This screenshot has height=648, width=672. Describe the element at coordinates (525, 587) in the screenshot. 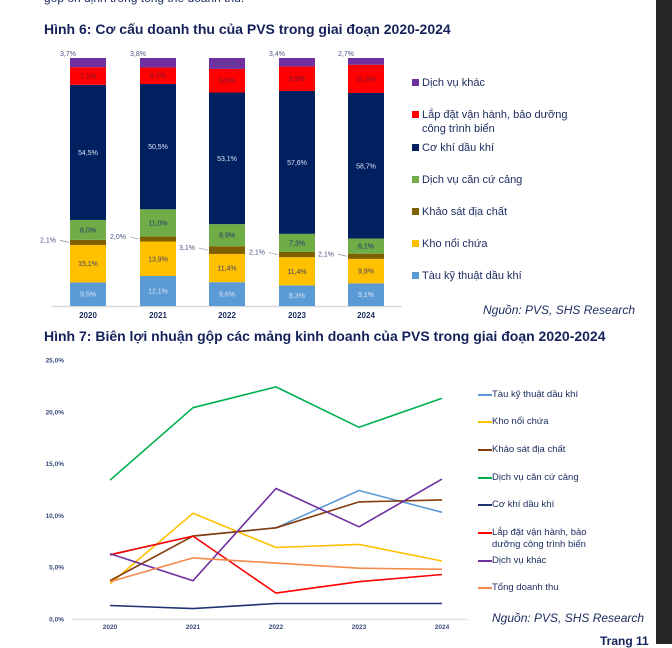

I see `legend-label: Tổng doanh thu` at that location.